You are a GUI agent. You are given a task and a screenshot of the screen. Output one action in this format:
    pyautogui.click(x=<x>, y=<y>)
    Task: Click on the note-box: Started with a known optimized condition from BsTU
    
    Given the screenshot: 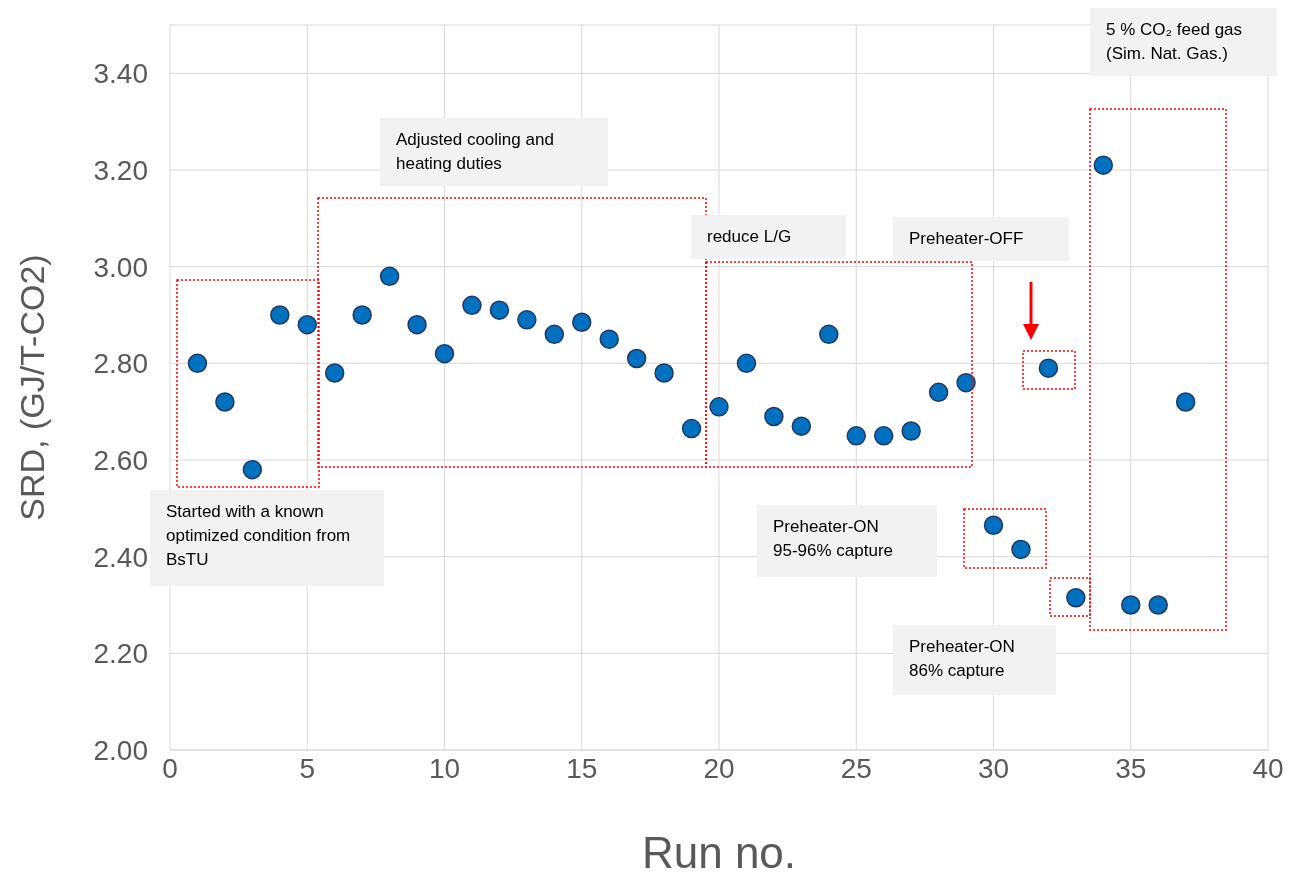 What is the action you would take?
    pyautogui.click(x=267, y=538)
    